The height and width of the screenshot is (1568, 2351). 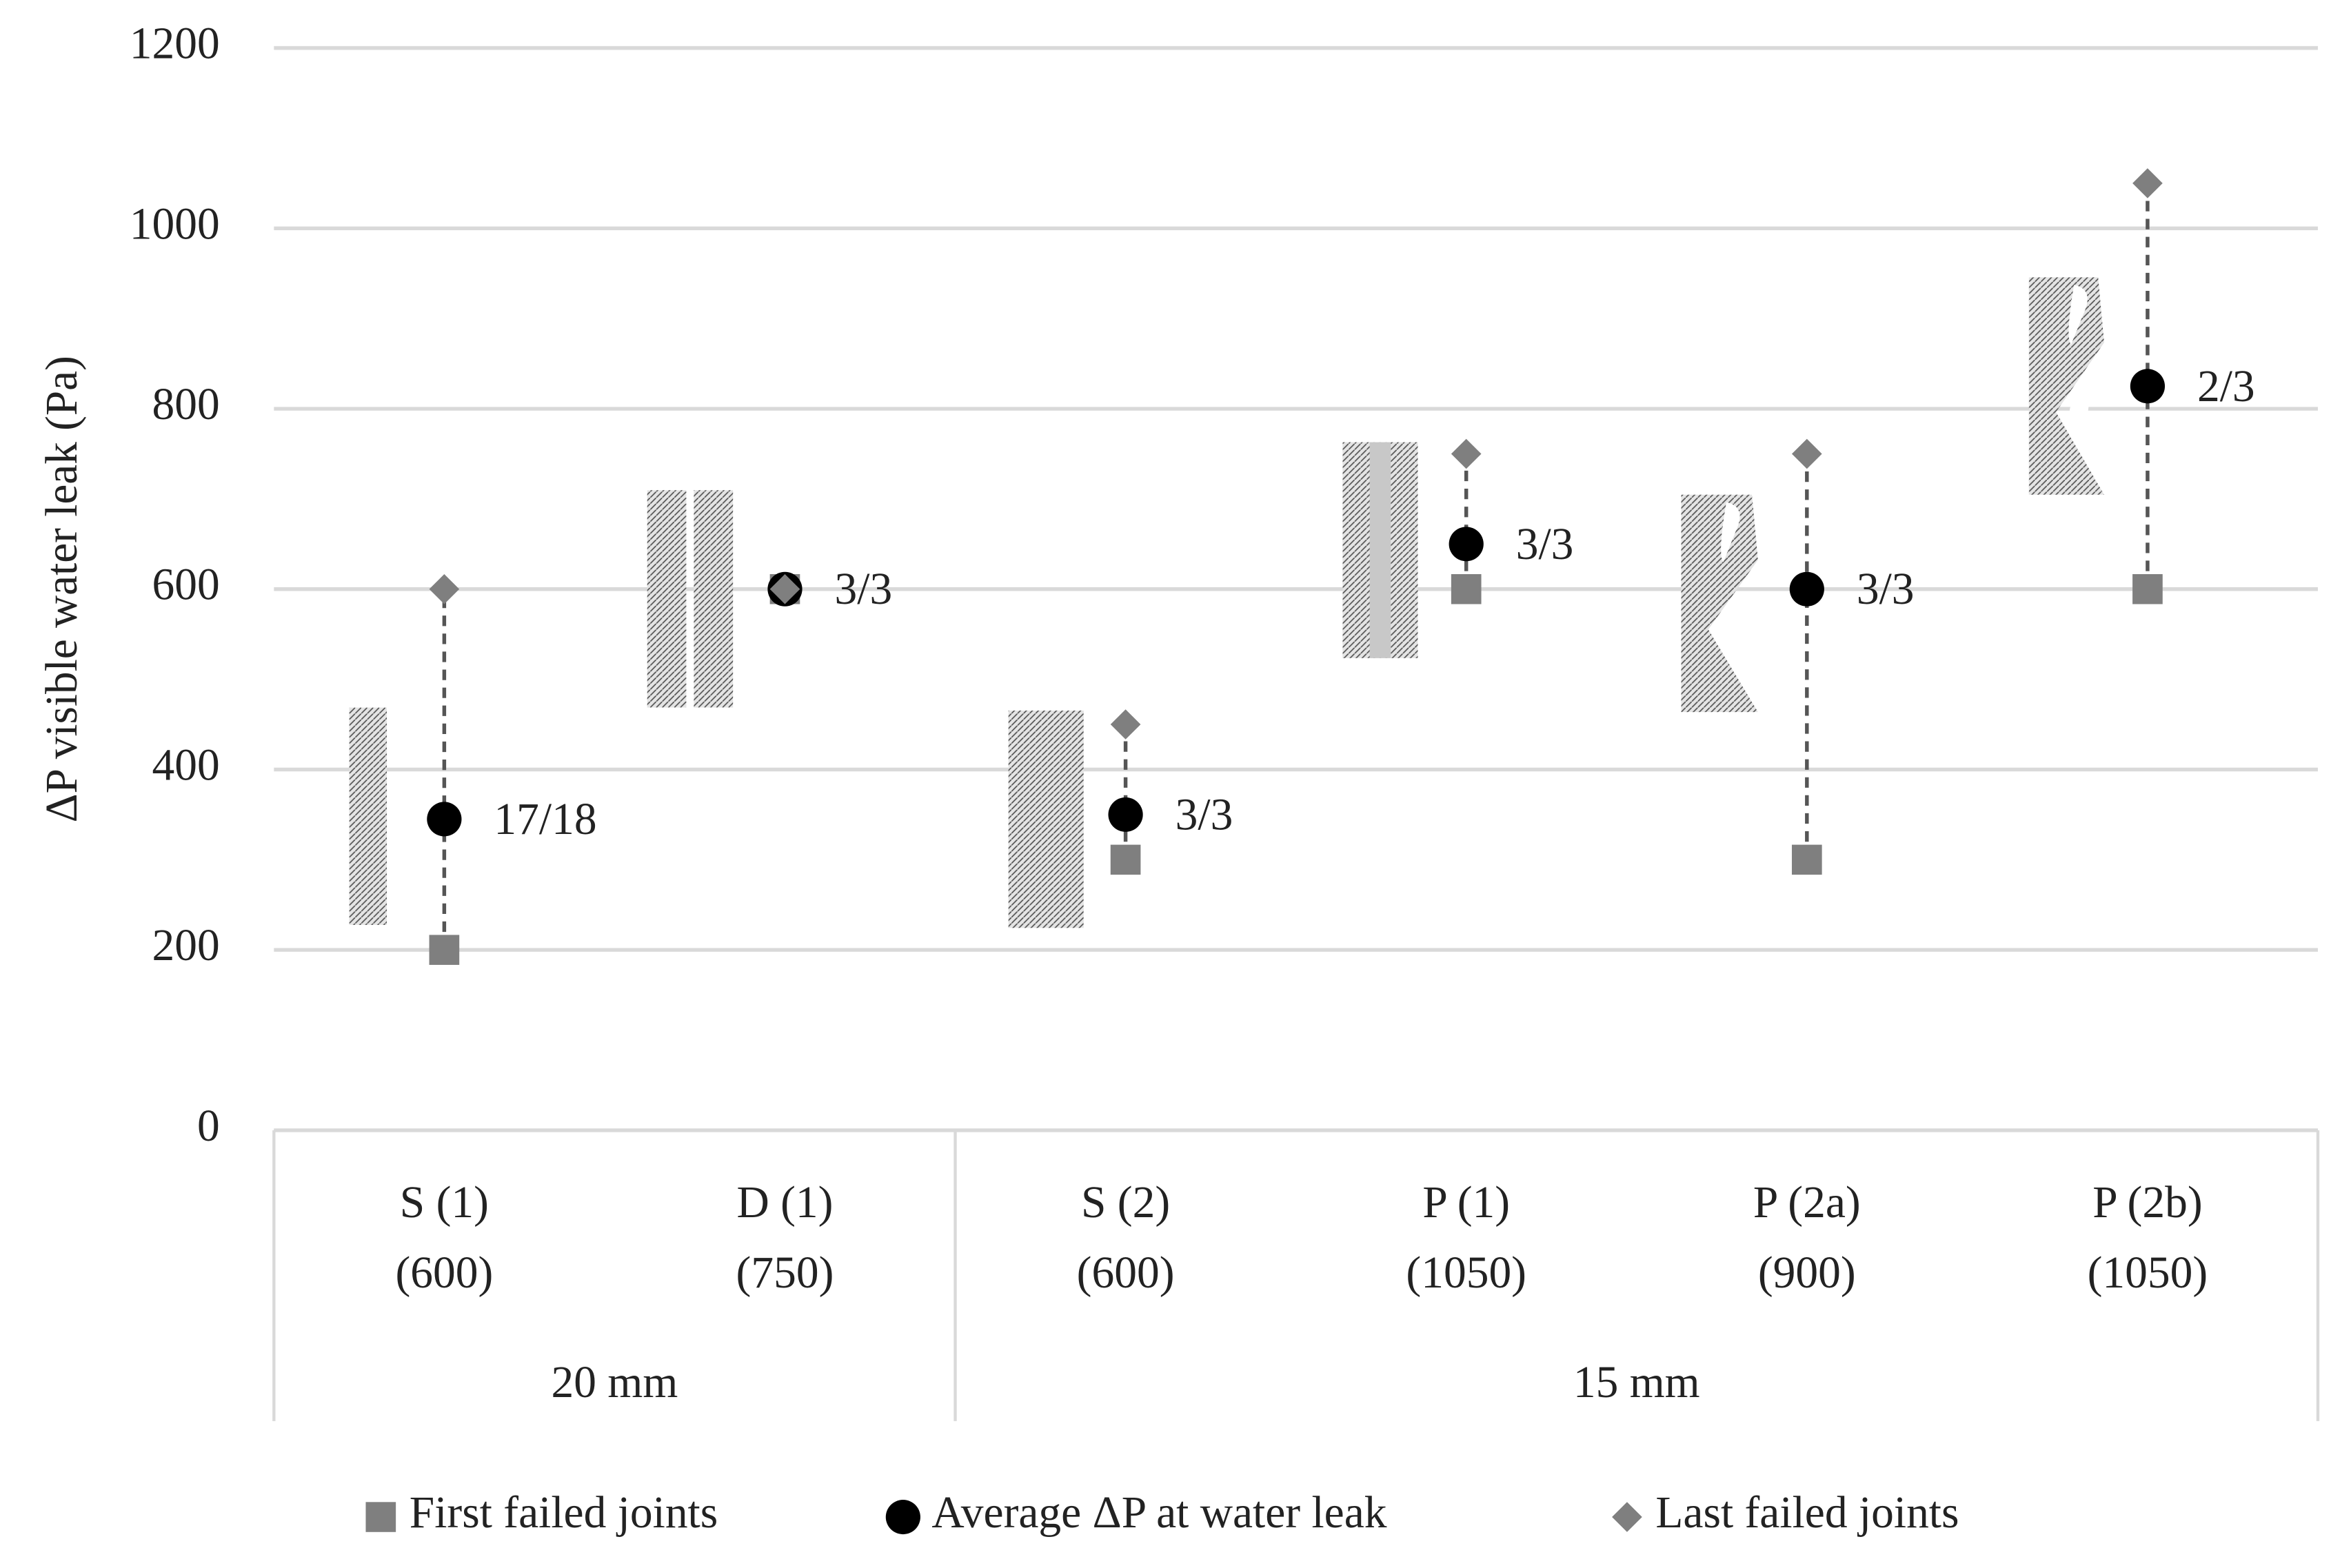 I want to click on legend-label: Last failed joints, so click(x=1807, y=1513).